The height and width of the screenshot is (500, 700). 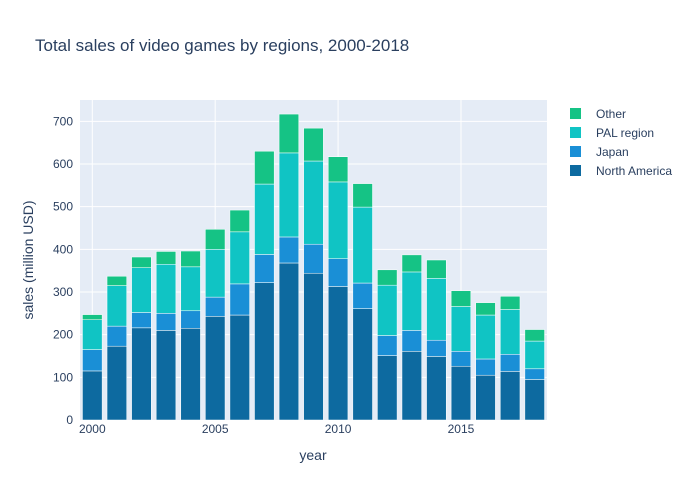 I want to click on x-tick-label: 2010, so click(x=338, y=429).